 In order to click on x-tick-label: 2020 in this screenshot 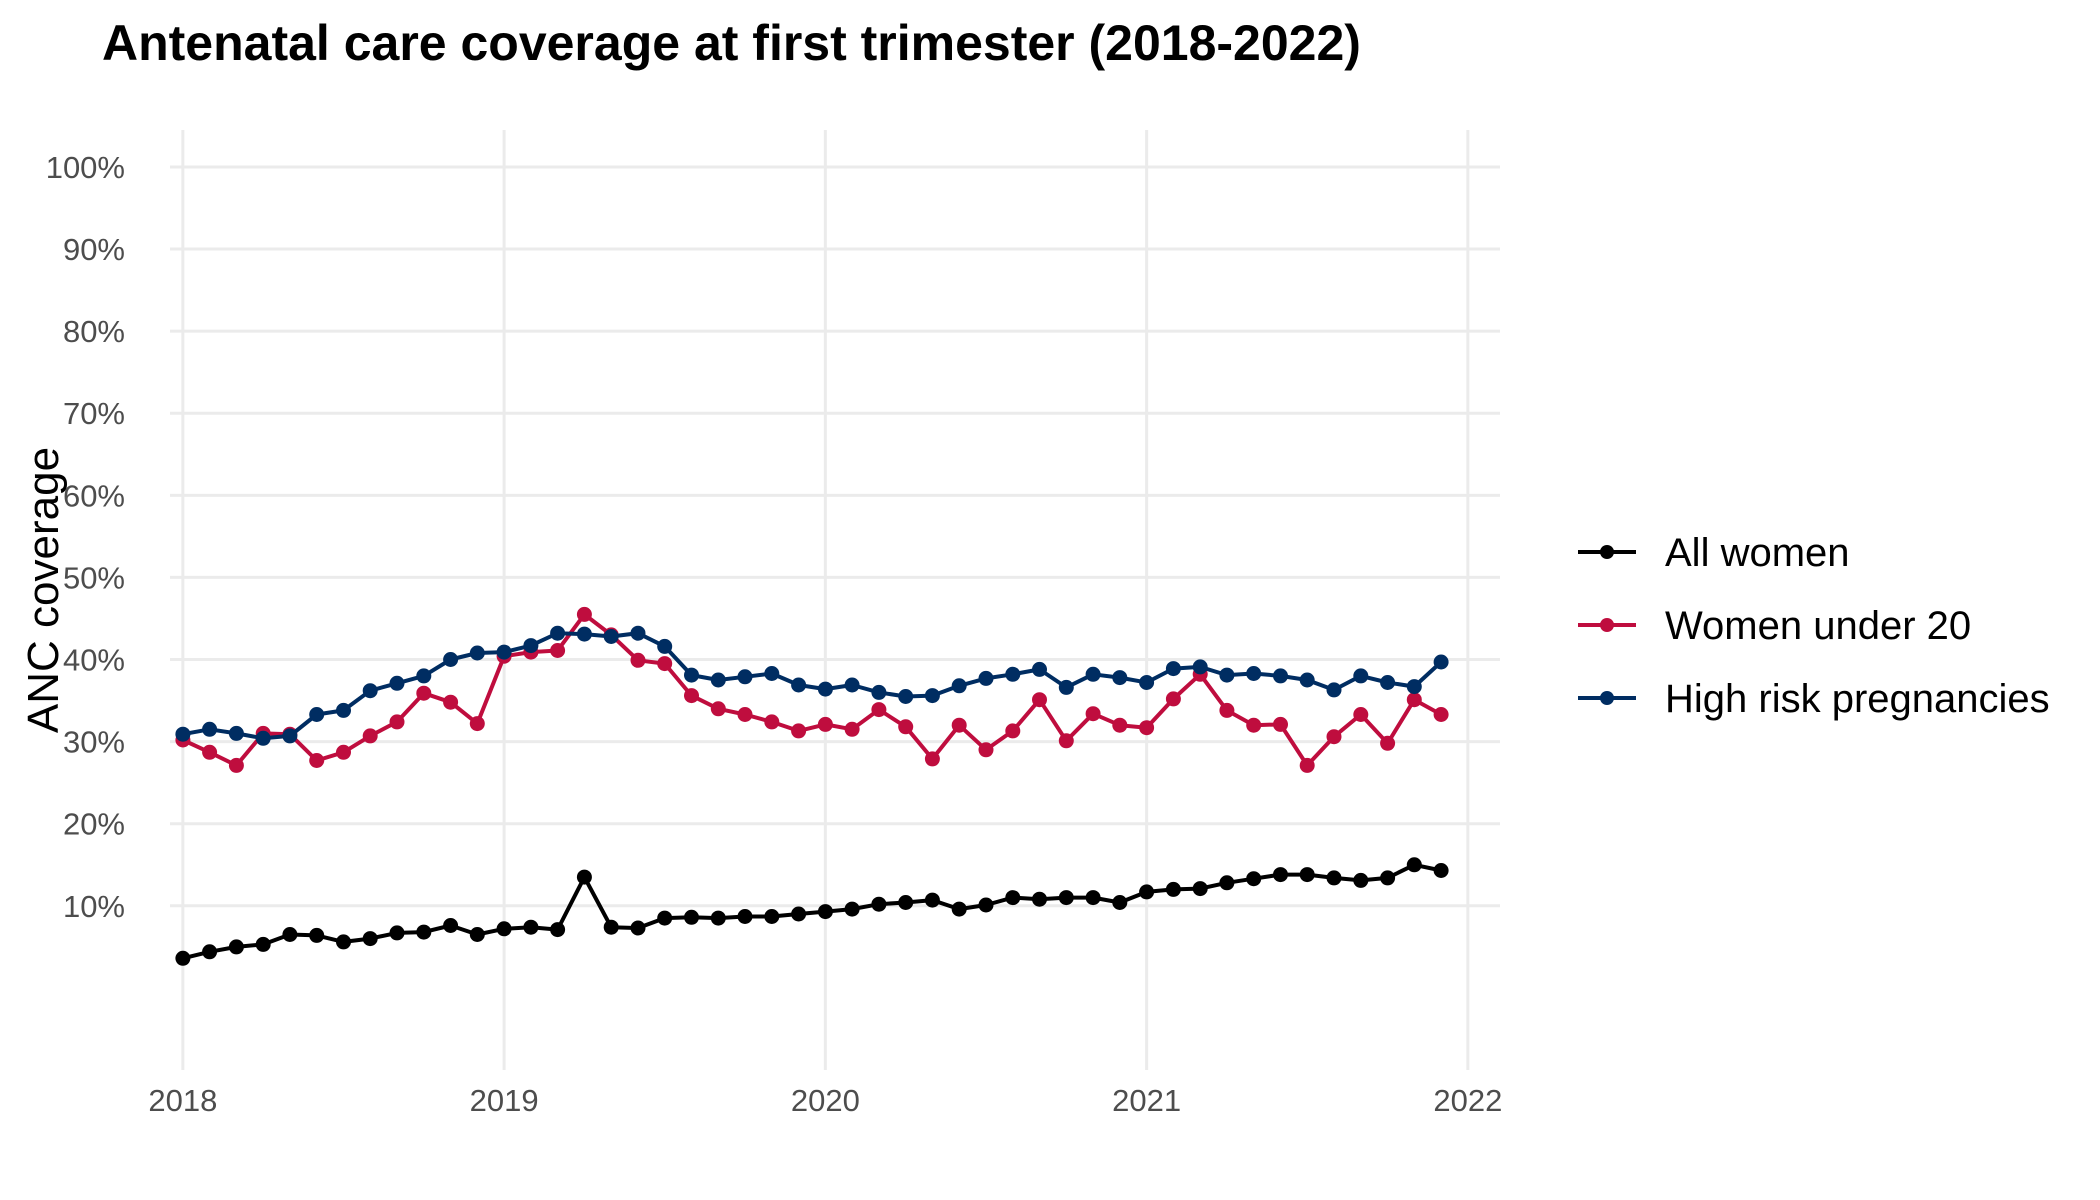, I will do `click(825, 1100)`.